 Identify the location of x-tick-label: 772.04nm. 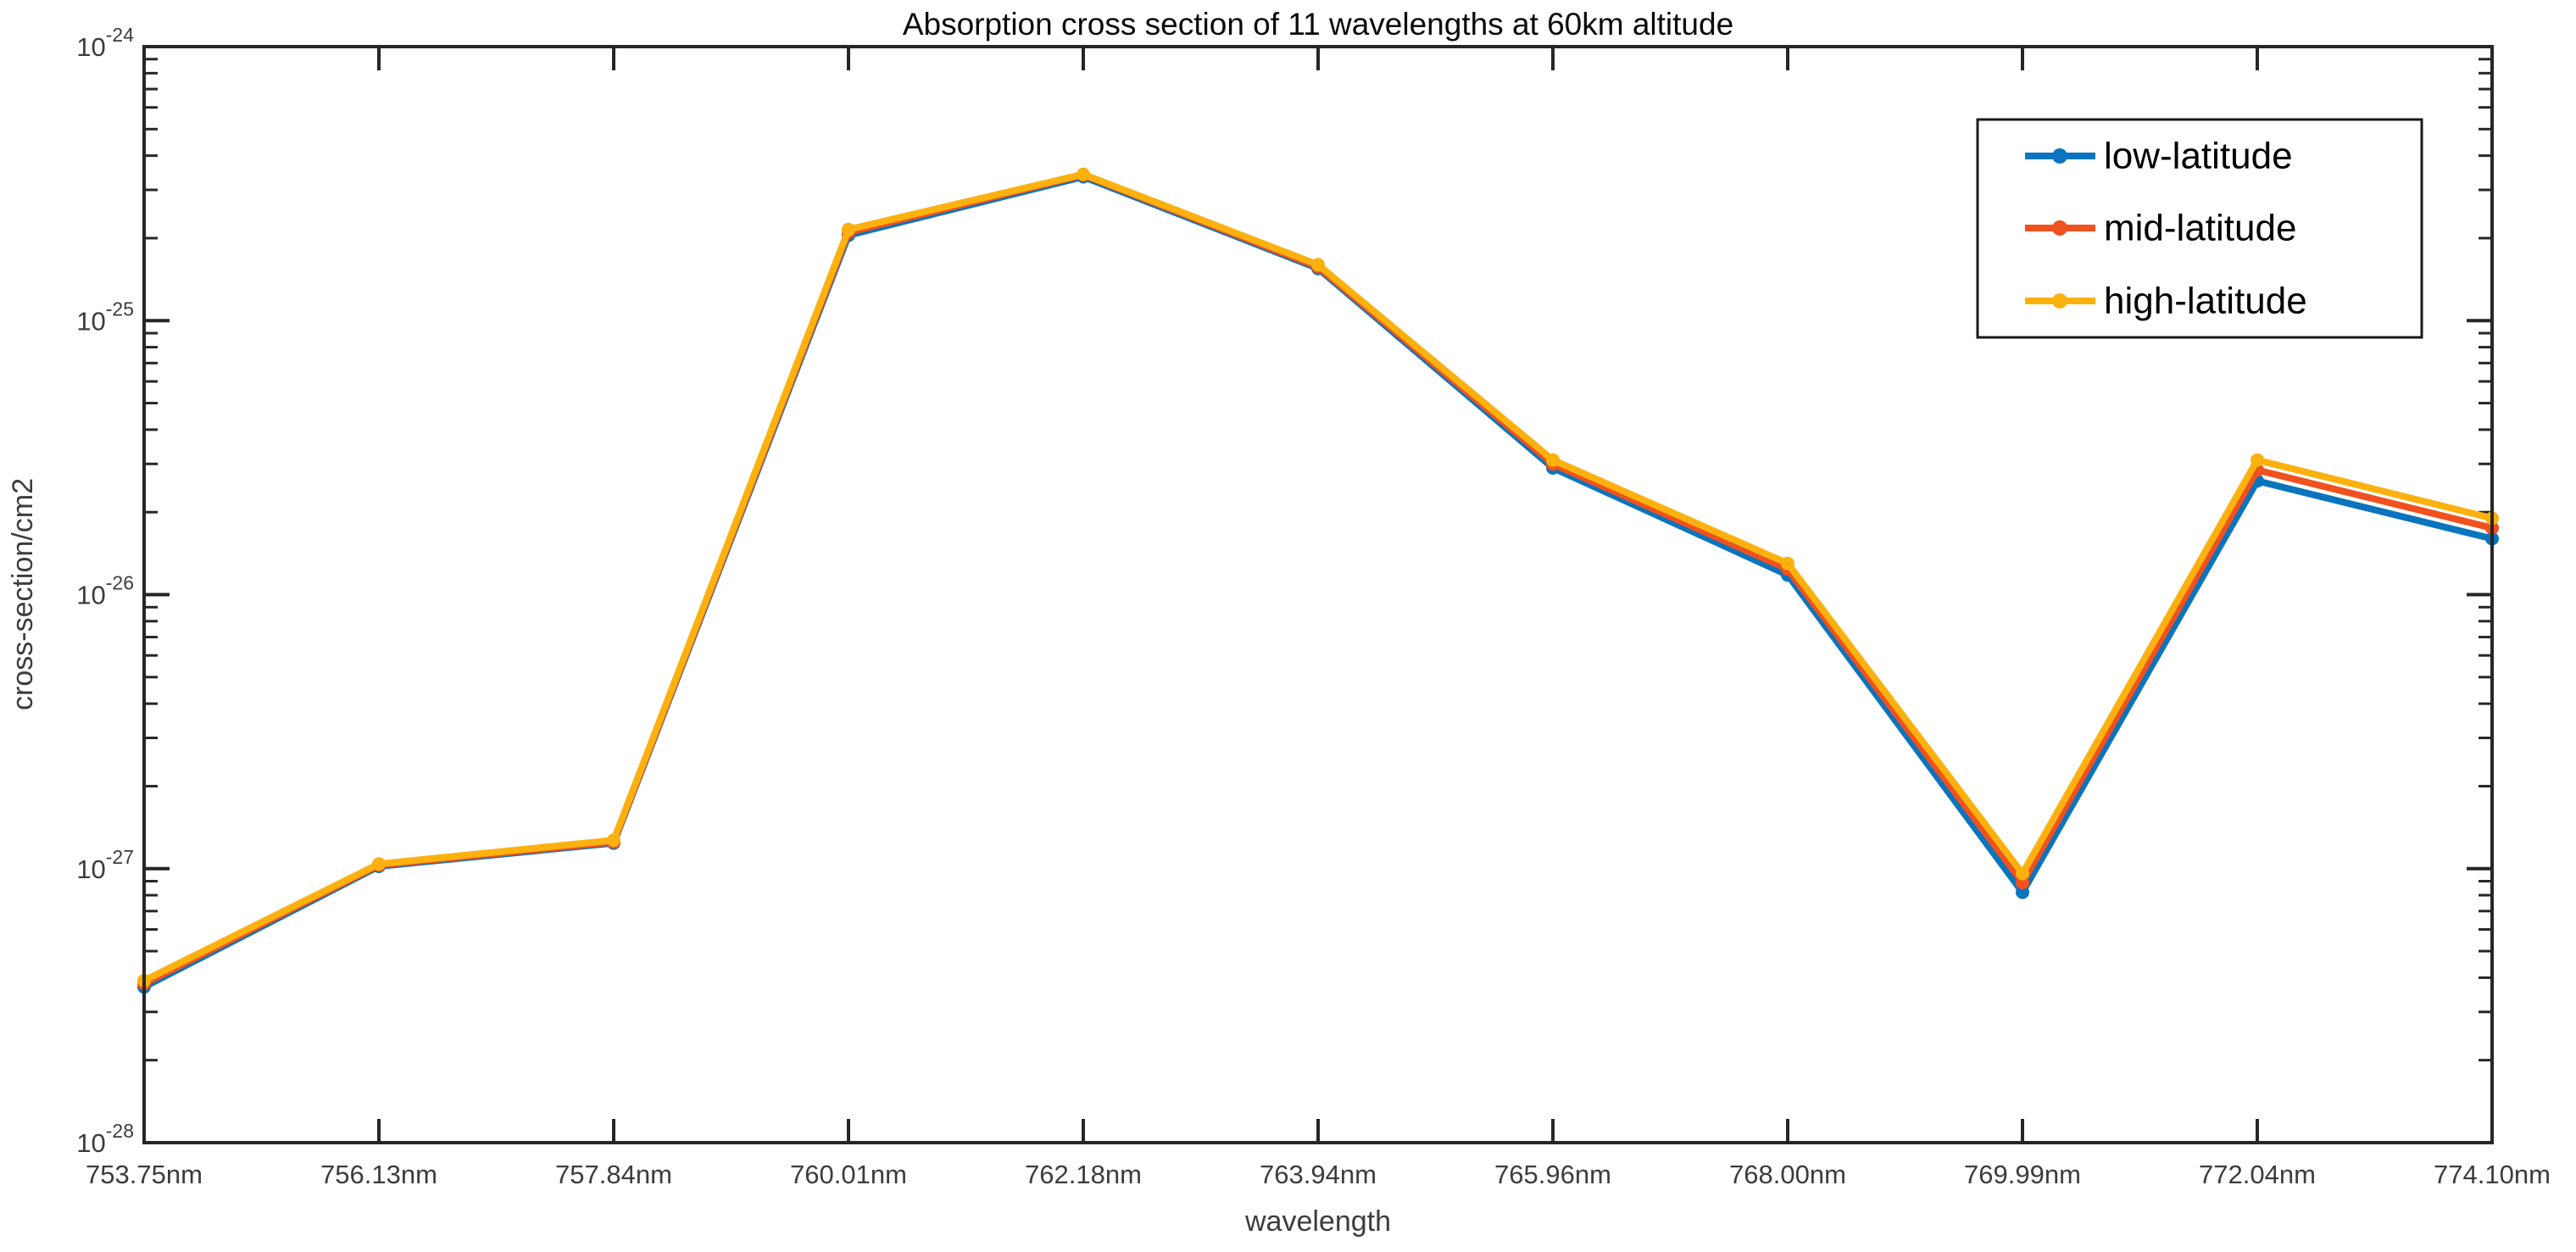
(2257, 1174).